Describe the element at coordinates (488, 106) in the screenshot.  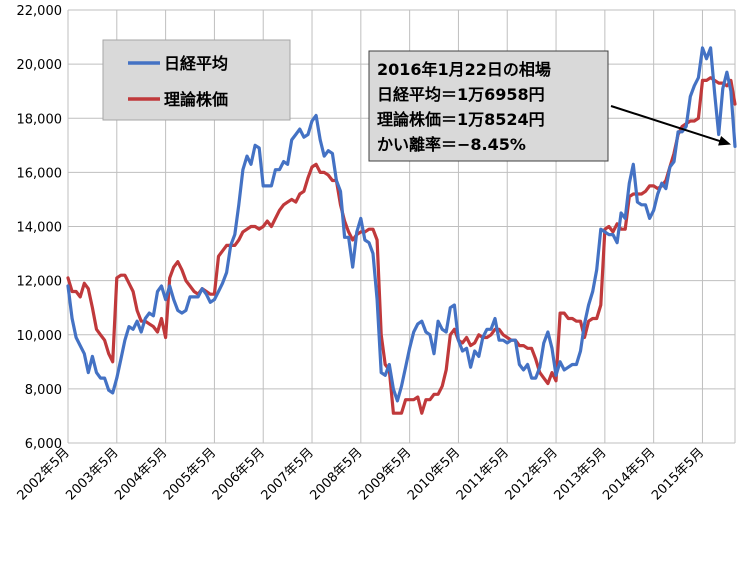
I see `annotation-background` at that location.